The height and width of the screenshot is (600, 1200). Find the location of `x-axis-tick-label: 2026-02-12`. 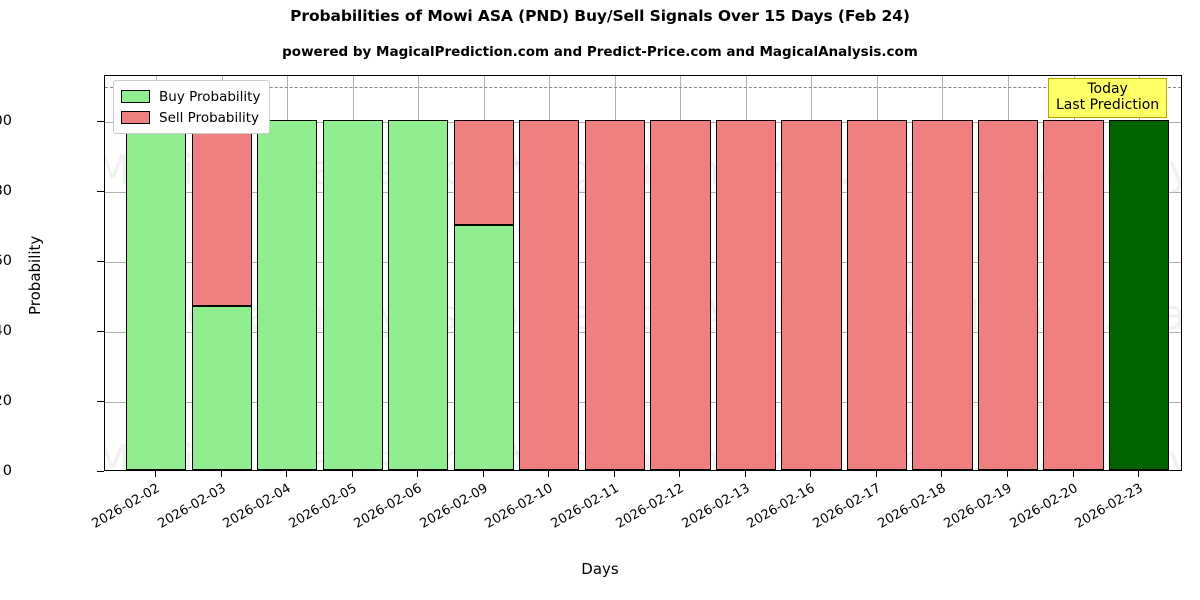

x-axis-tick-label: 2026-02-12 is located at coordinates (650, 506).